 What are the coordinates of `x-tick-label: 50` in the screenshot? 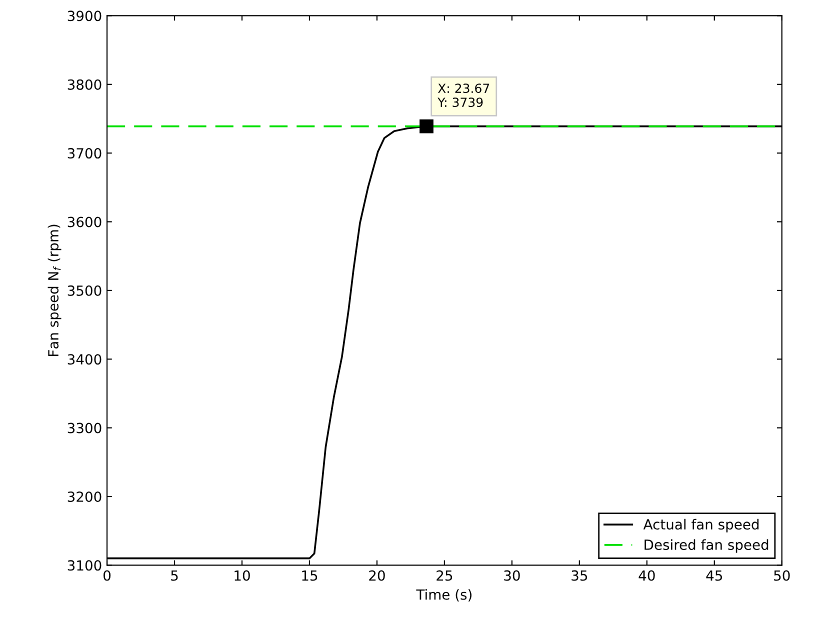 It's located at (782, 575).